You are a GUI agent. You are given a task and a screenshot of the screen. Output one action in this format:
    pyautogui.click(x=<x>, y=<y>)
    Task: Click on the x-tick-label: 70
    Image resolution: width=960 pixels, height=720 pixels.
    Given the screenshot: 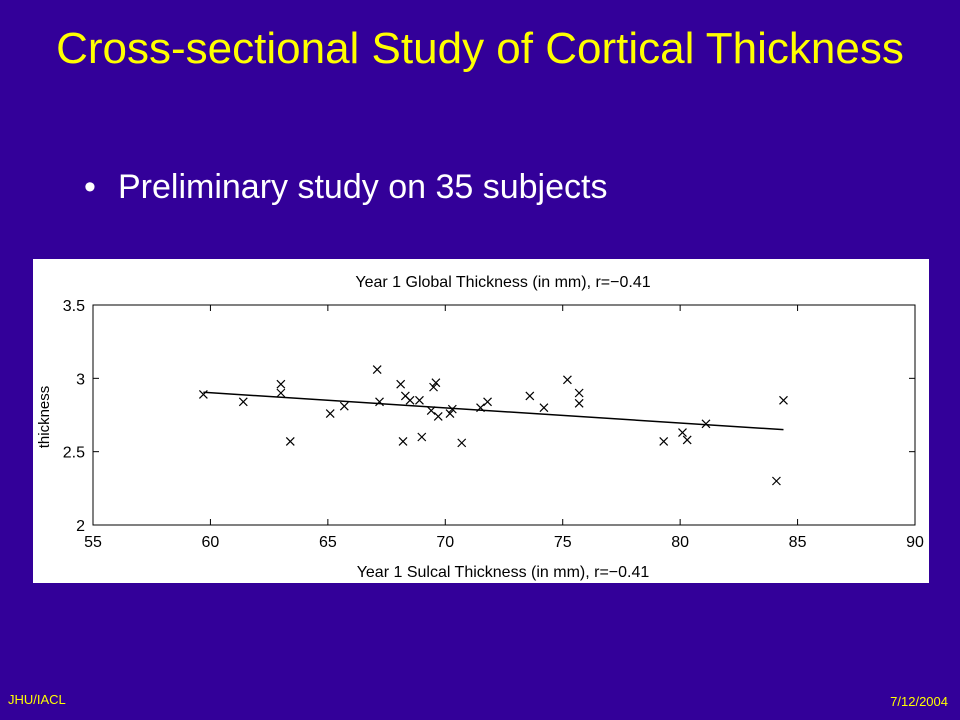 What is the action you would take?
    pyautogui.click(x=445, y=542)
    